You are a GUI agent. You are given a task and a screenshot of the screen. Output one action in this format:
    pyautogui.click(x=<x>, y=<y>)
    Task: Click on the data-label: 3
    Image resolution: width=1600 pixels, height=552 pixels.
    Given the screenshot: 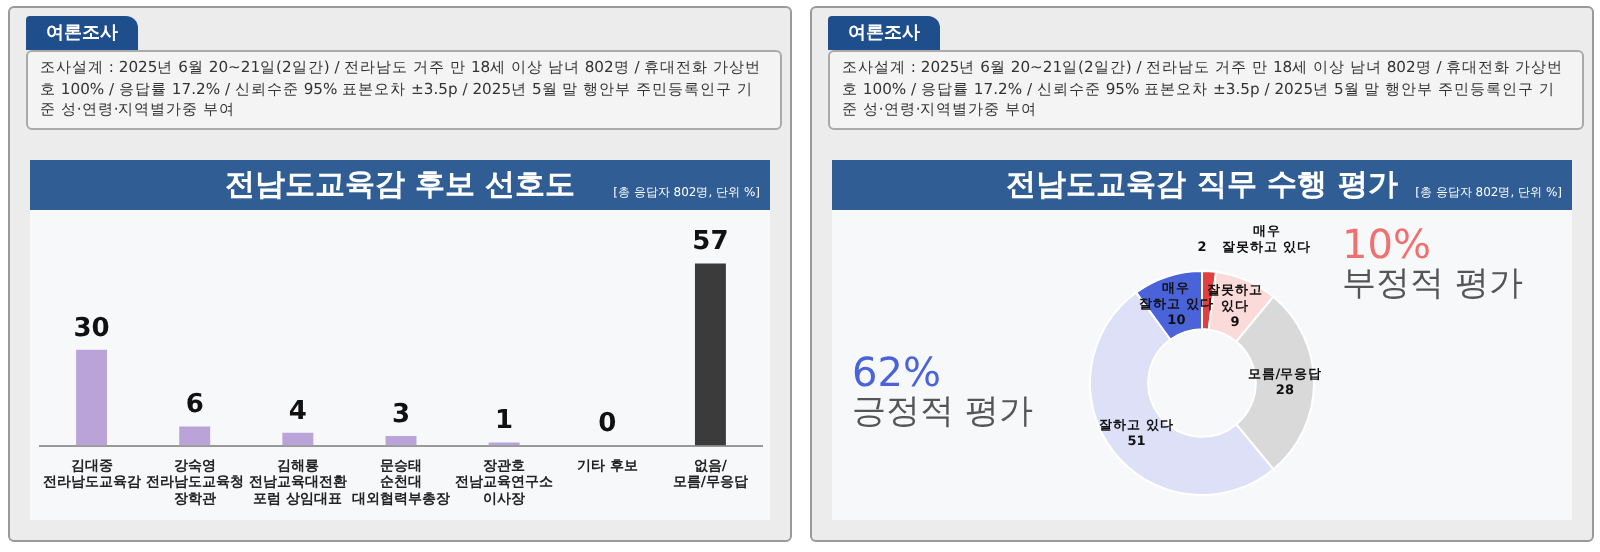 What is the action you would take?
    pyautogui.click(x=401, y=414)
    